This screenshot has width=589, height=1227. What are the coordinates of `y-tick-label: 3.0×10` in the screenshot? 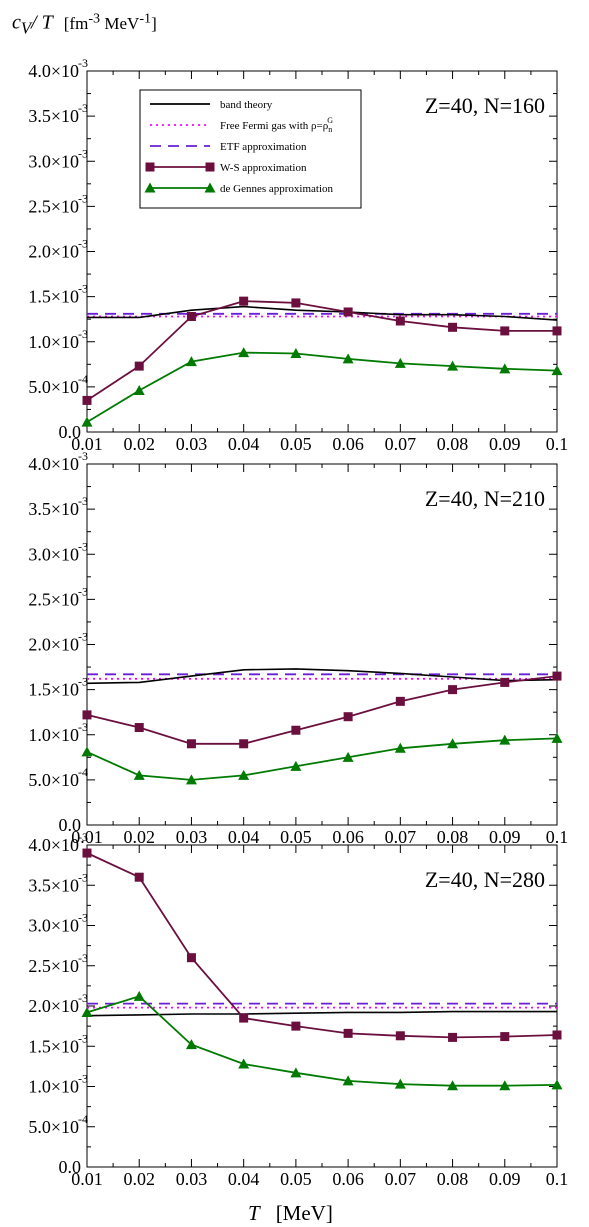 It's located at (53, 926).